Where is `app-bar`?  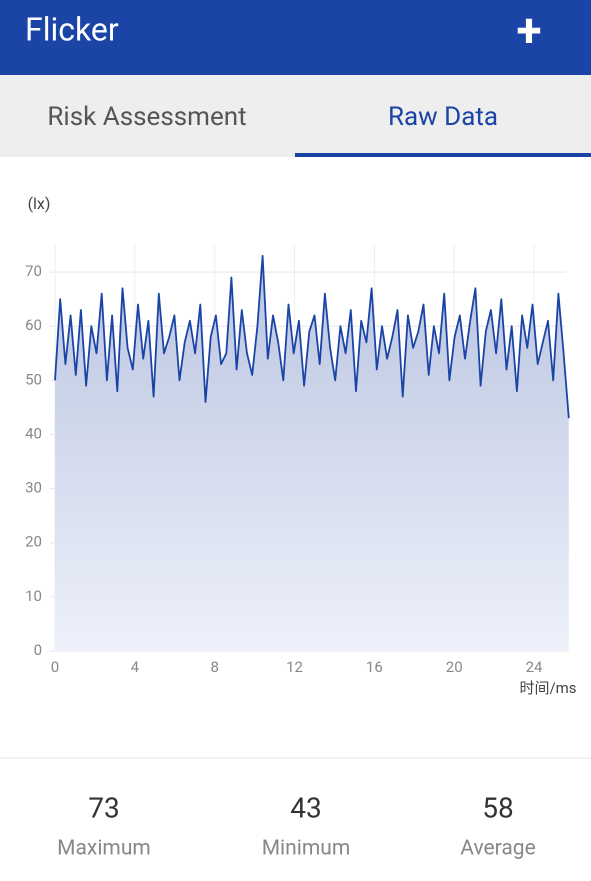
app-bar is located at coordinates (295, 37).